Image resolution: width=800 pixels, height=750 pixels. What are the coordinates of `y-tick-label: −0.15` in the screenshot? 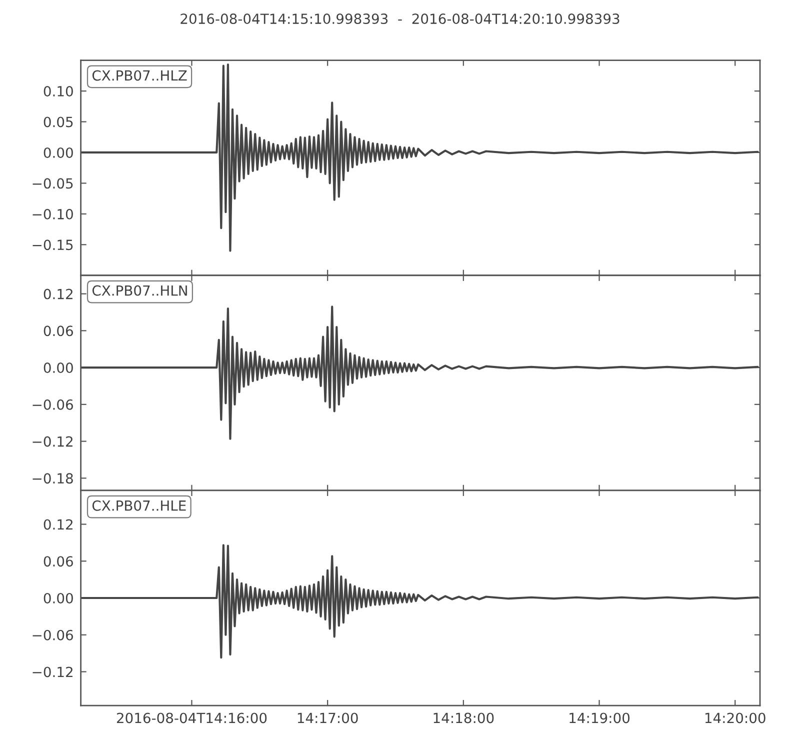 It's located at (52, 245).